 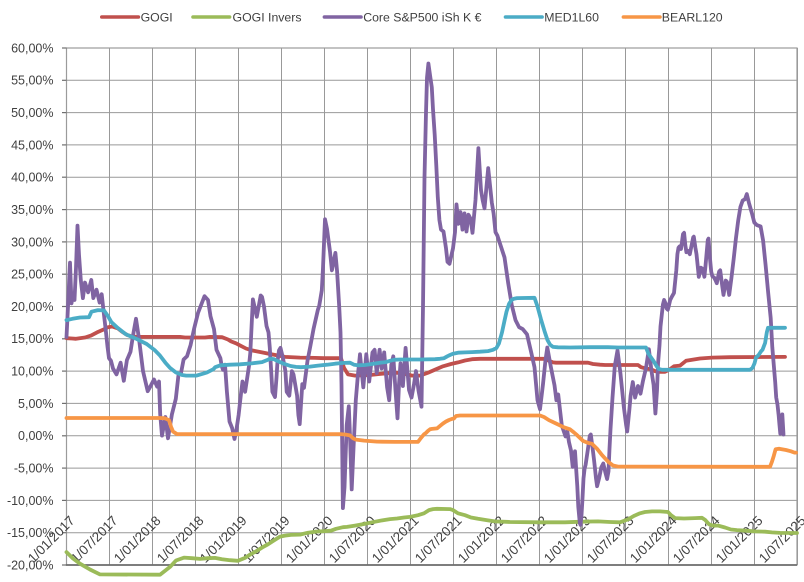 What do you see at coordinates (267, 18) in the screenshot?
I see `svg-text: GOGI Invers` at bounding box center [267, 18].